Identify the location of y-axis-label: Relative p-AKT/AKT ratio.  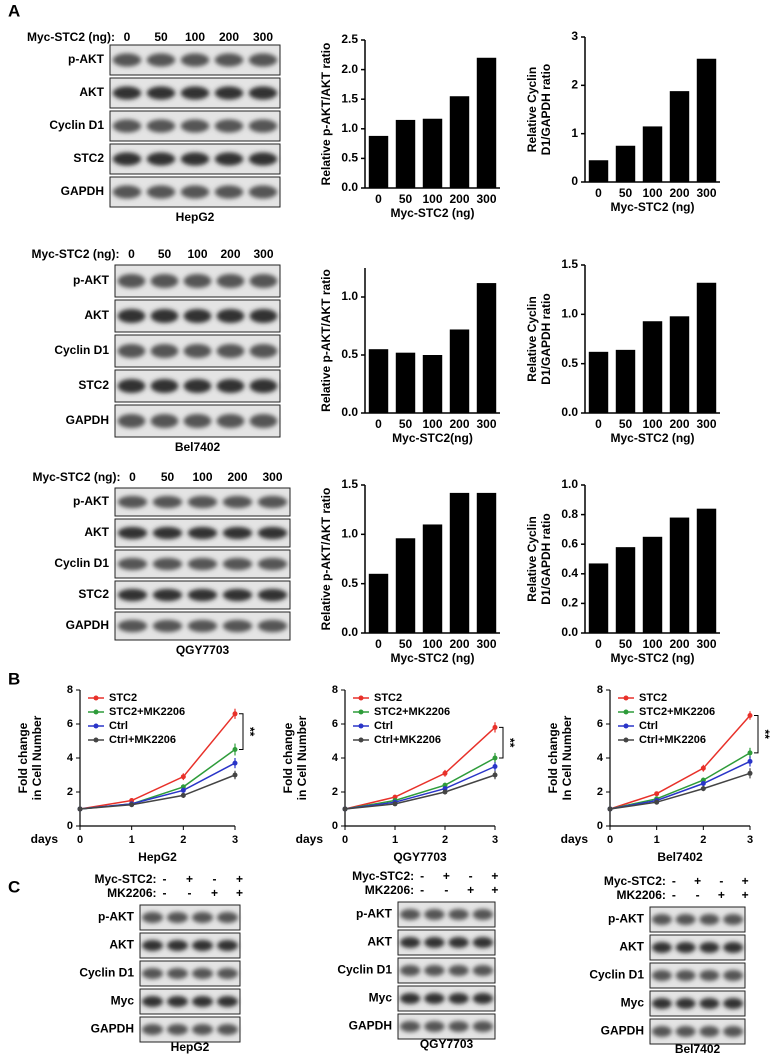
(326, 559).